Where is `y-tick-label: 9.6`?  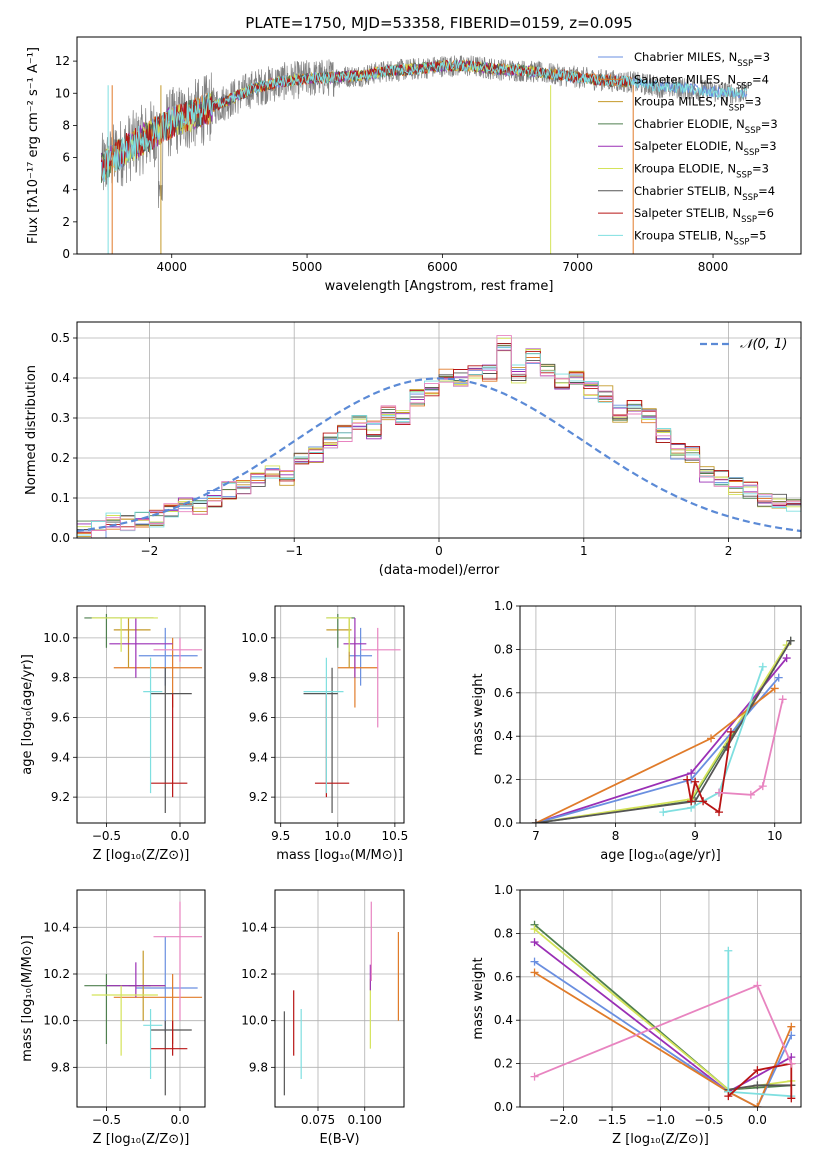
y-tick-label: 9.6 is located at coordinates (60, 717).